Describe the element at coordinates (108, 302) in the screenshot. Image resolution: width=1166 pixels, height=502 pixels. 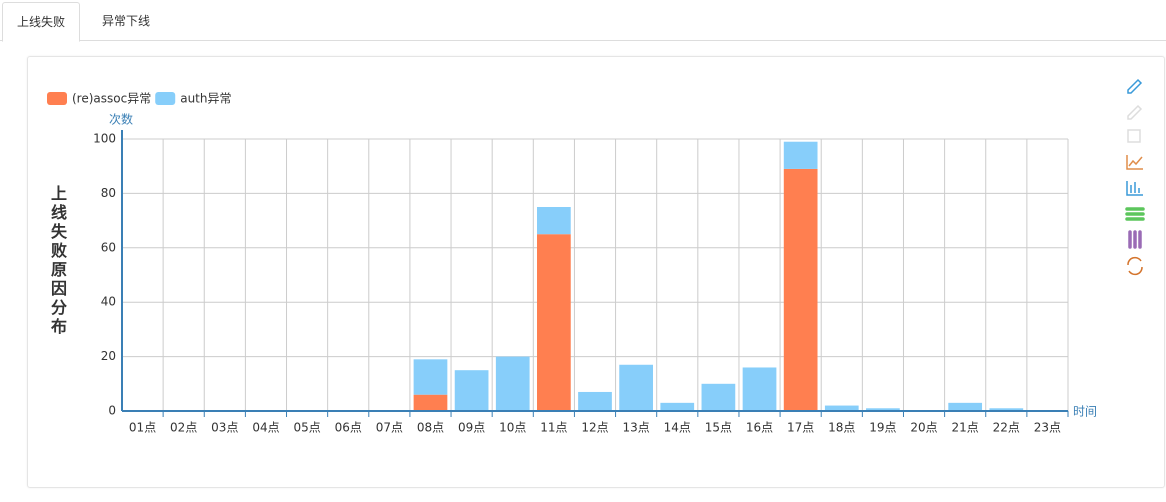
I see `y-tick-label: 40` at that location.